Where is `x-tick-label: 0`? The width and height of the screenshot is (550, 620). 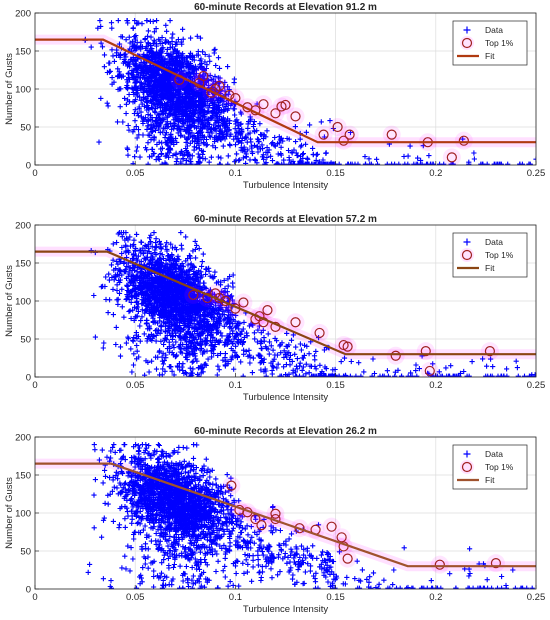 x-tick-label: 0 is located at coordinates (34, 173).